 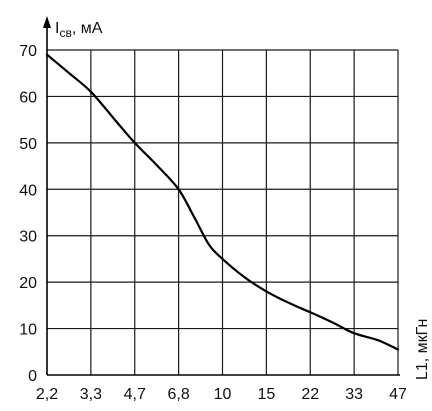 What do you see at coordinates (28, 283) in the screenshot?
I see `y-tick-label: 20` at bounding box center [28, 283].